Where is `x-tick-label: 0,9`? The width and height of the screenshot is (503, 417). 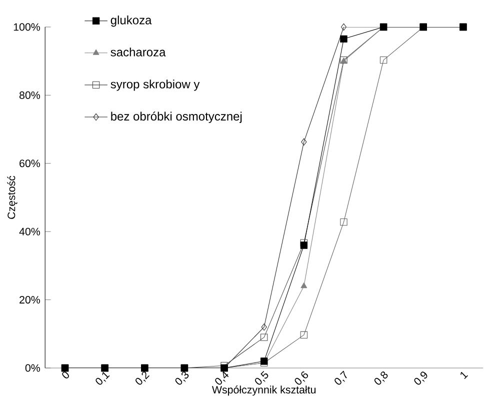 x-tick-label: 0,9 is located at coordinates (421, 378).